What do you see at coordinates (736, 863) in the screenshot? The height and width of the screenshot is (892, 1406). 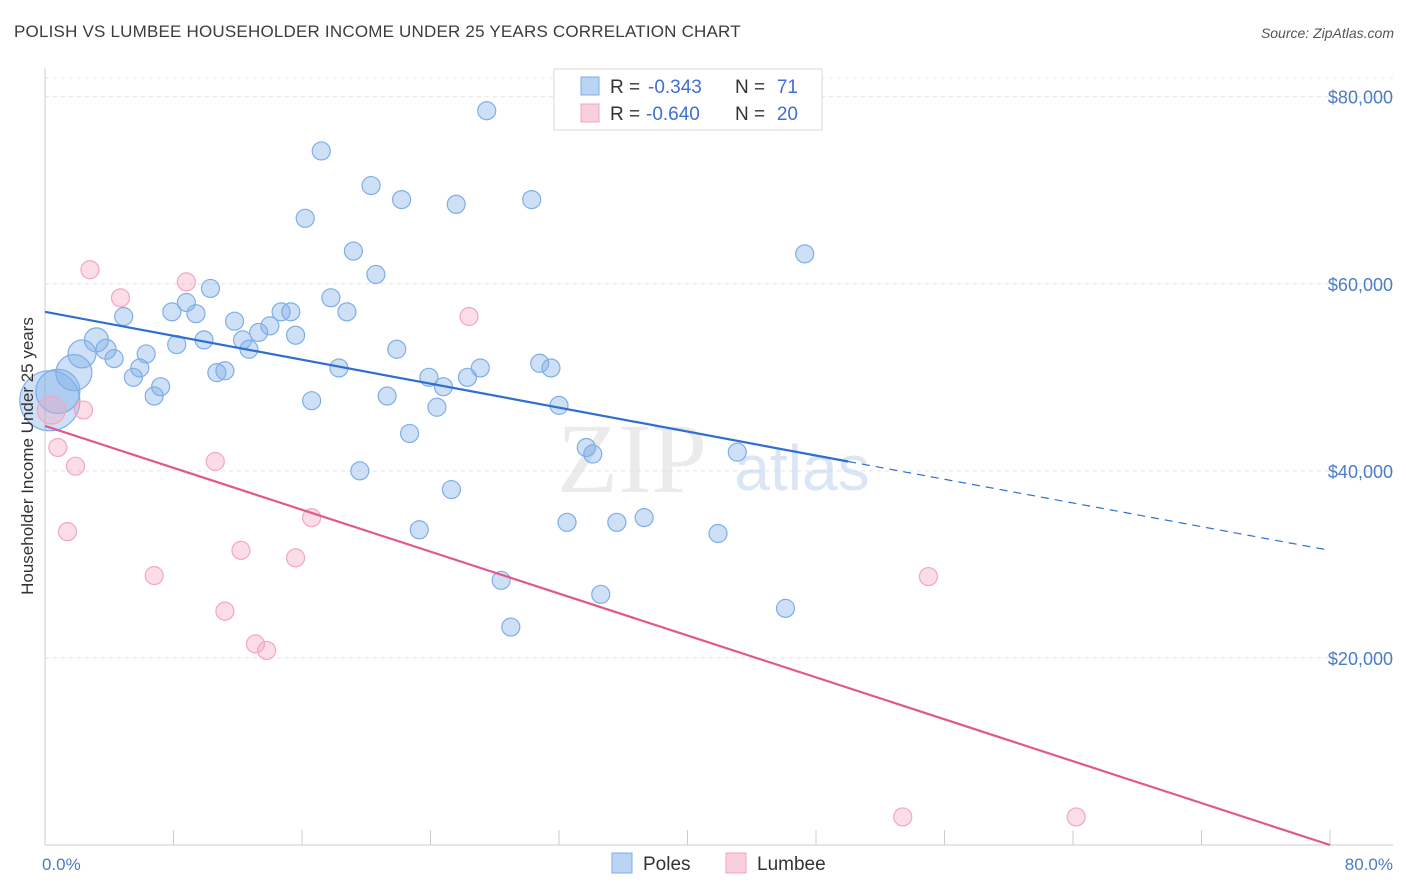 I see `series-legend-swatch-lumbee` at bounding box center [736, 863].